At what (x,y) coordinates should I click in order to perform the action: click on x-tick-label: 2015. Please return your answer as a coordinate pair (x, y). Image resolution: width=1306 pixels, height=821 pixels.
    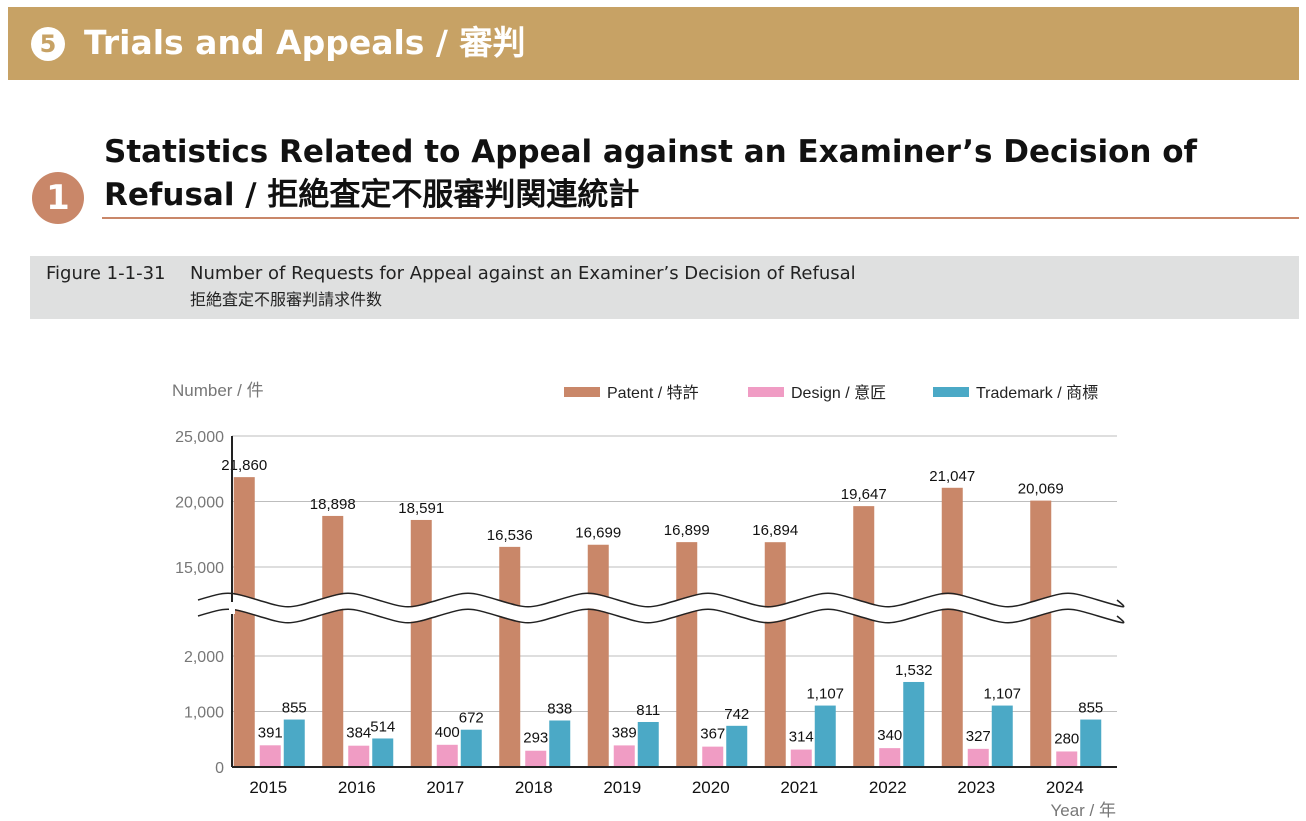
    Looking at the image, I should click on (268, 787).